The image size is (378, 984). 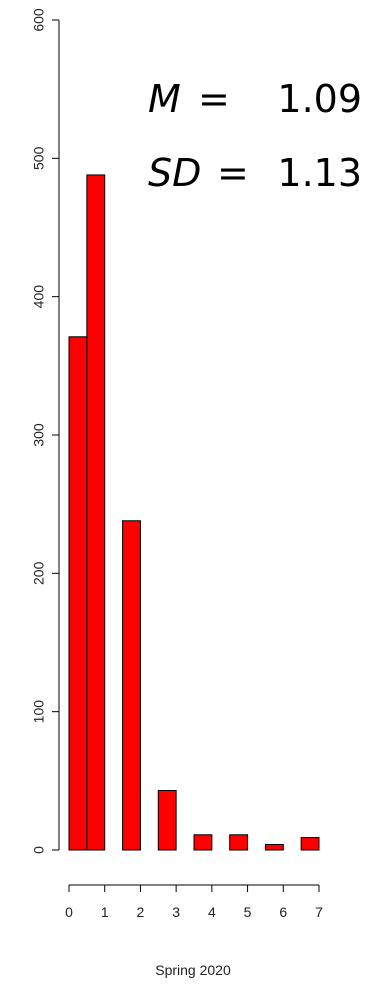 What do you see at coordinates (319, 912) in the screenshot?
I see `x-tick-label: 7` at bounding box center [319, 912].